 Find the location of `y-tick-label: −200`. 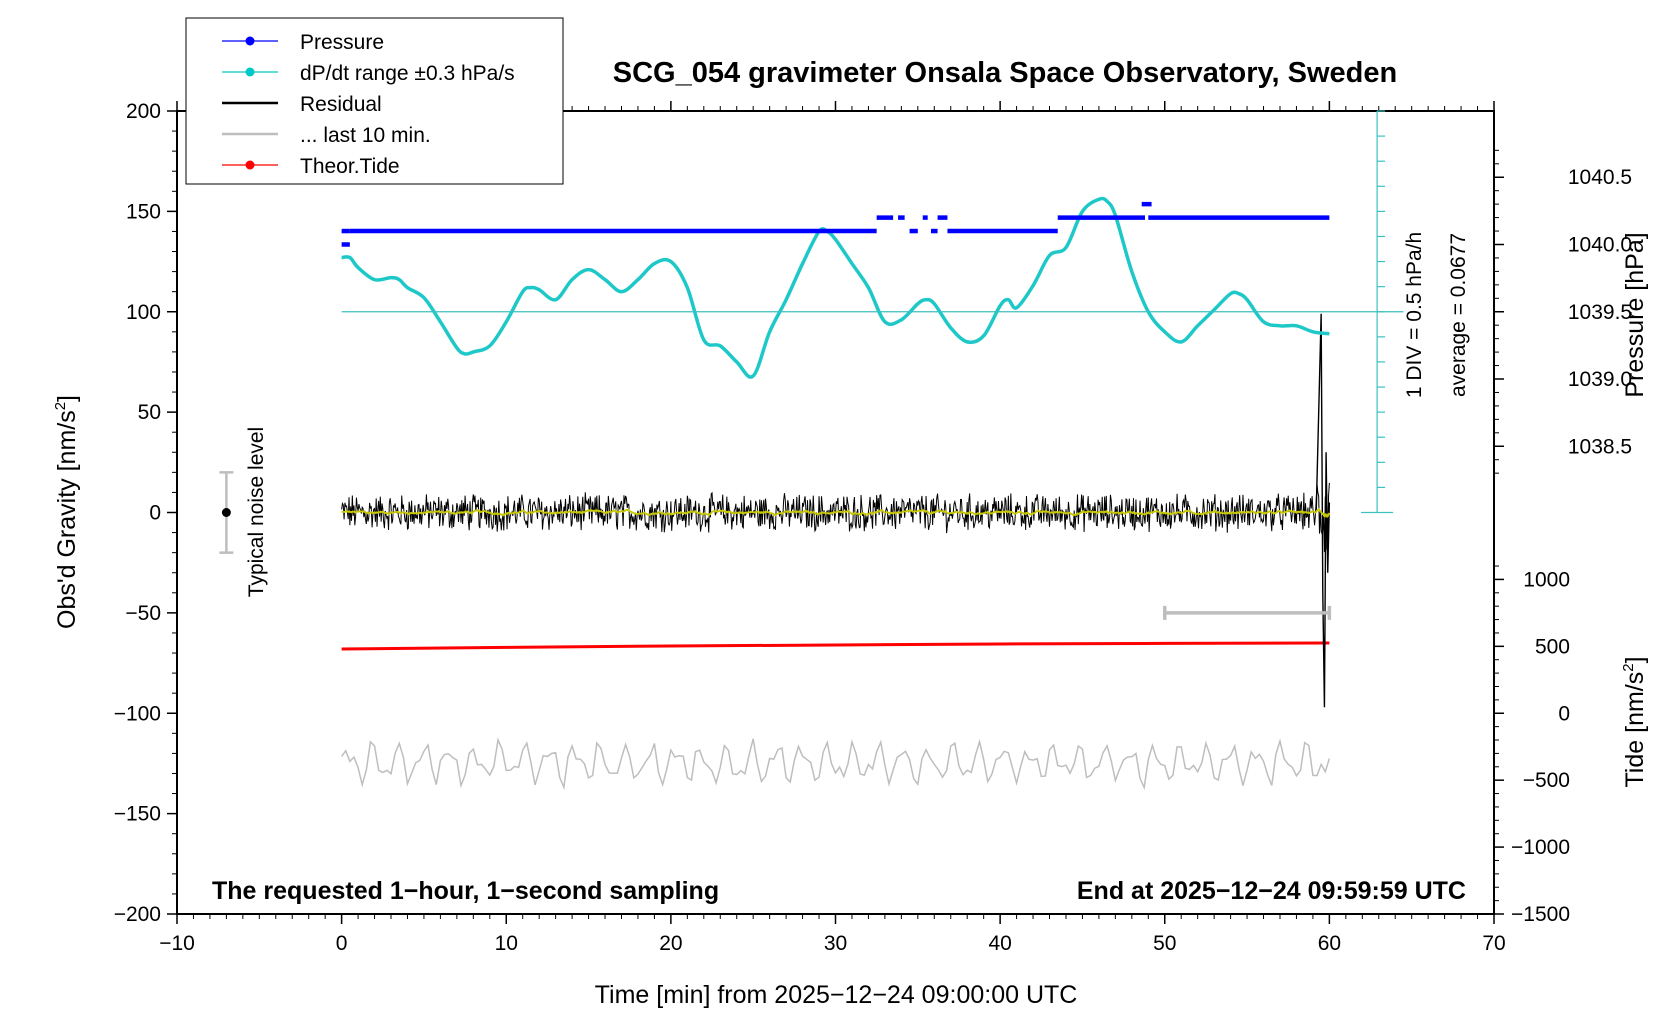

y-tick-label: −200 is located at coordinates (137, 914).